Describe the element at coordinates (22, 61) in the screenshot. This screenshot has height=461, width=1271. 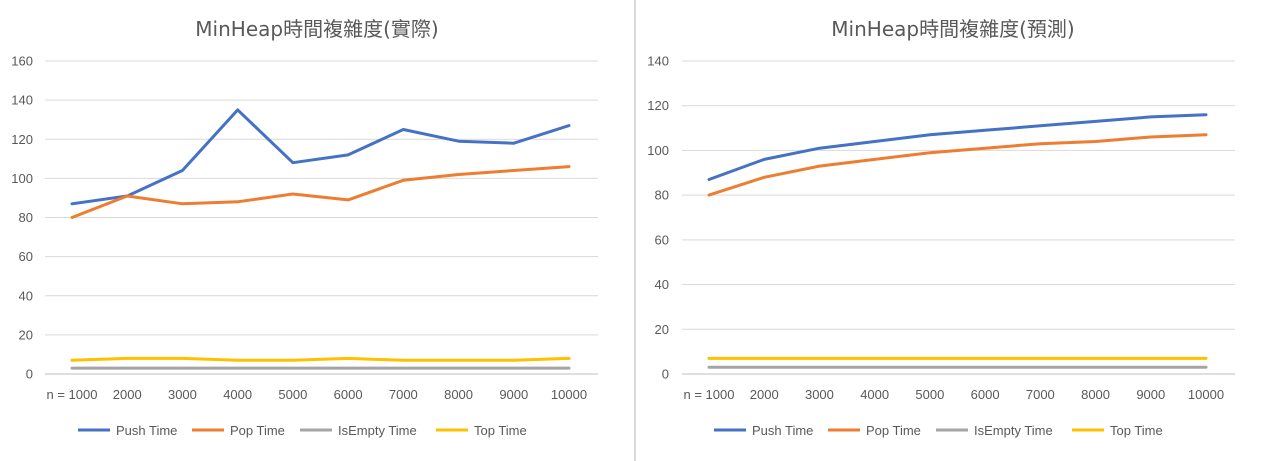
I see `y-tick-label: 160` at that location.